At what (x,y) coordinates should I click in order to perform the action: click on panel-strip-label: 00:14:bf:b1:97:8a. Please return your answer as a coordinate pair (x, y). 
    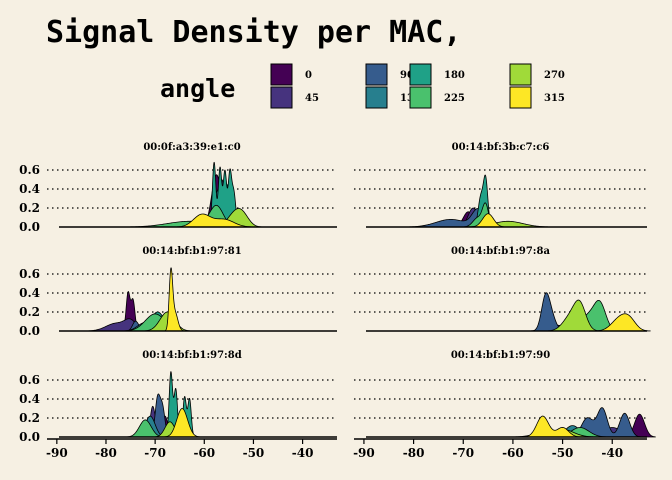
    Looking at the image, I should click on (500, 251).